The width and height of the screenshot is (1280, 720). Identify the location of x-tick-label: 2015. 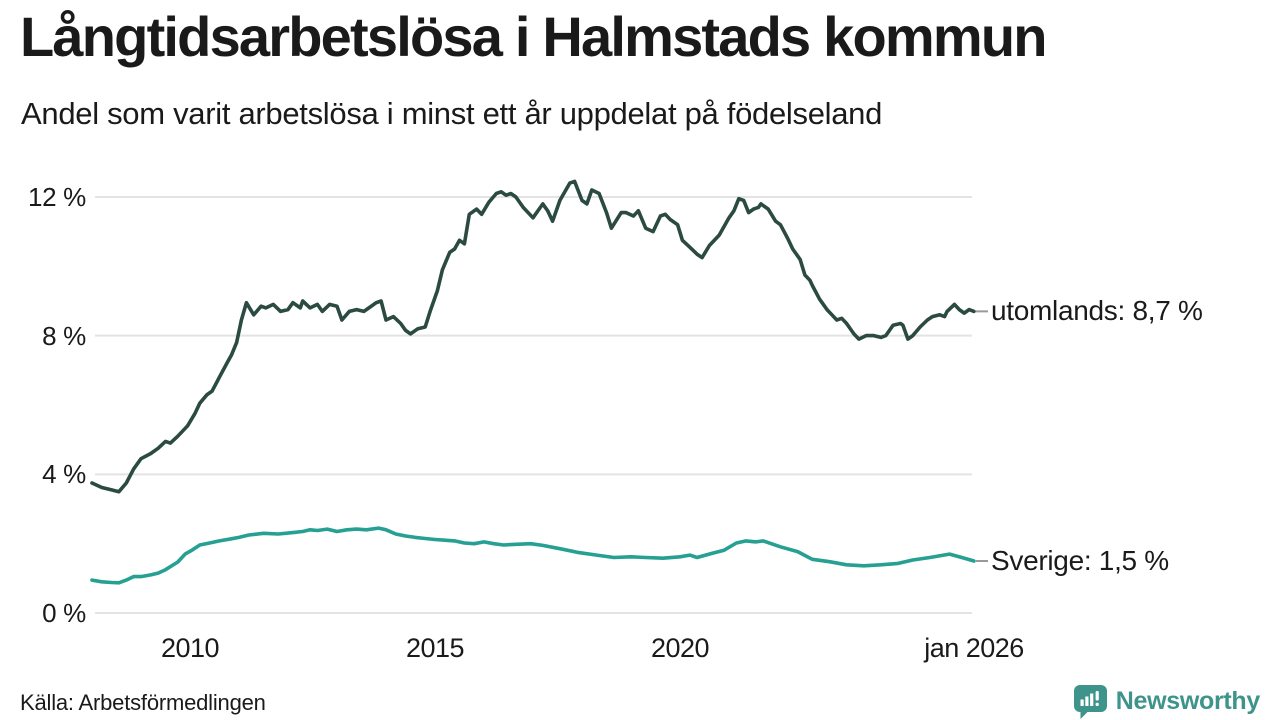
(435, 648).